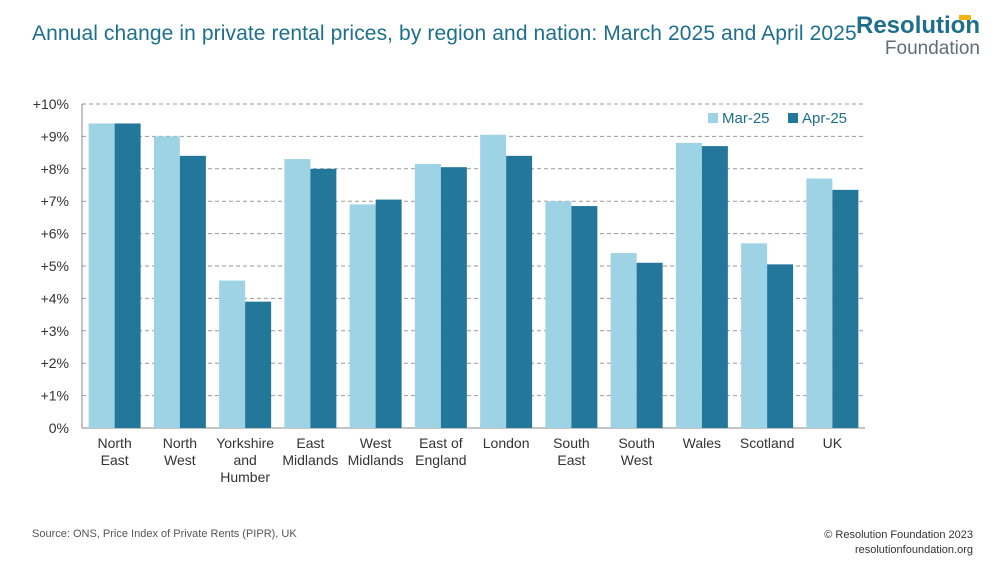 This screenshot has width=1000, height=563. I want to click on y-tick-label: +3%, so click(55, 331).